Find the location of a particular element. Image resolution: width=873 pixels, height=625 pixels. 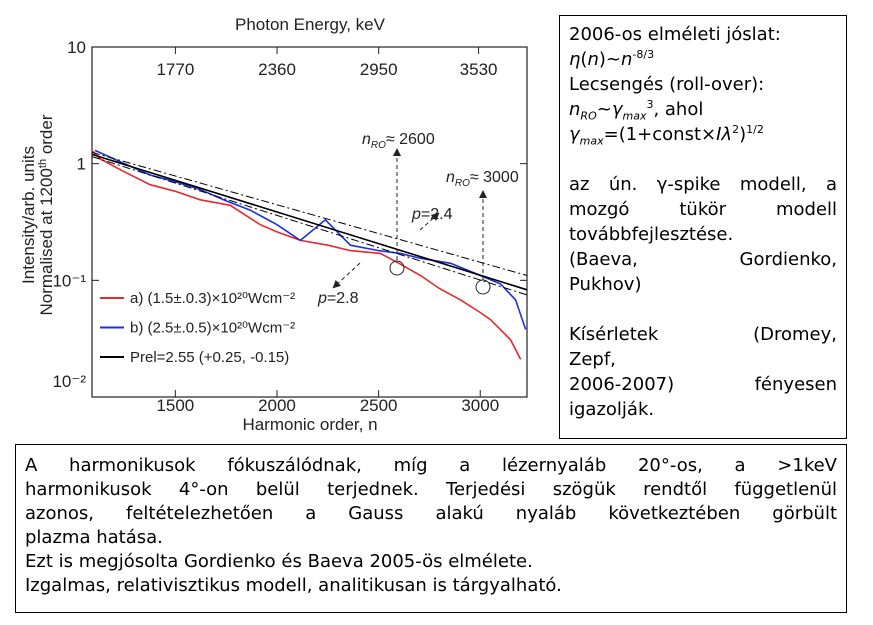

y-axis-label-2: Normalised at 1200th order is located at coordinates (46, 214).